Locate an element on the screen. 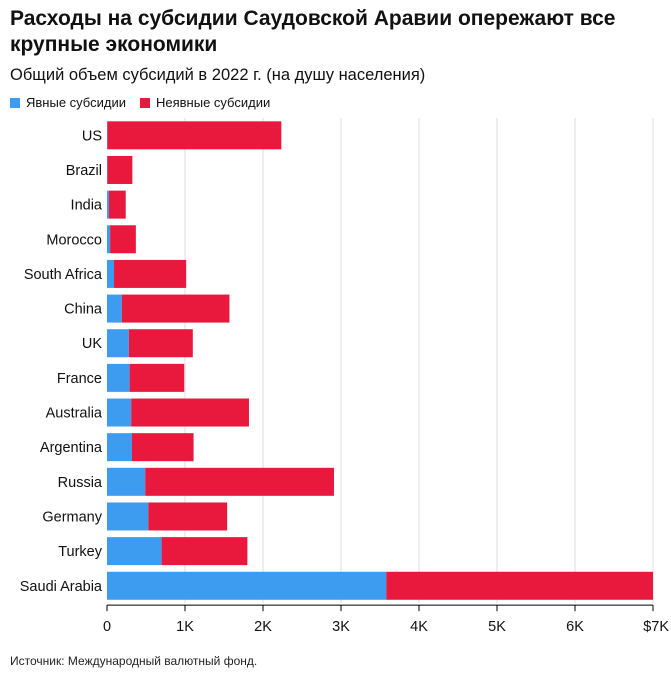 This screenshot has height=678, width=671. category-label: Saudi Arabia is located at coordinates (61, 587).